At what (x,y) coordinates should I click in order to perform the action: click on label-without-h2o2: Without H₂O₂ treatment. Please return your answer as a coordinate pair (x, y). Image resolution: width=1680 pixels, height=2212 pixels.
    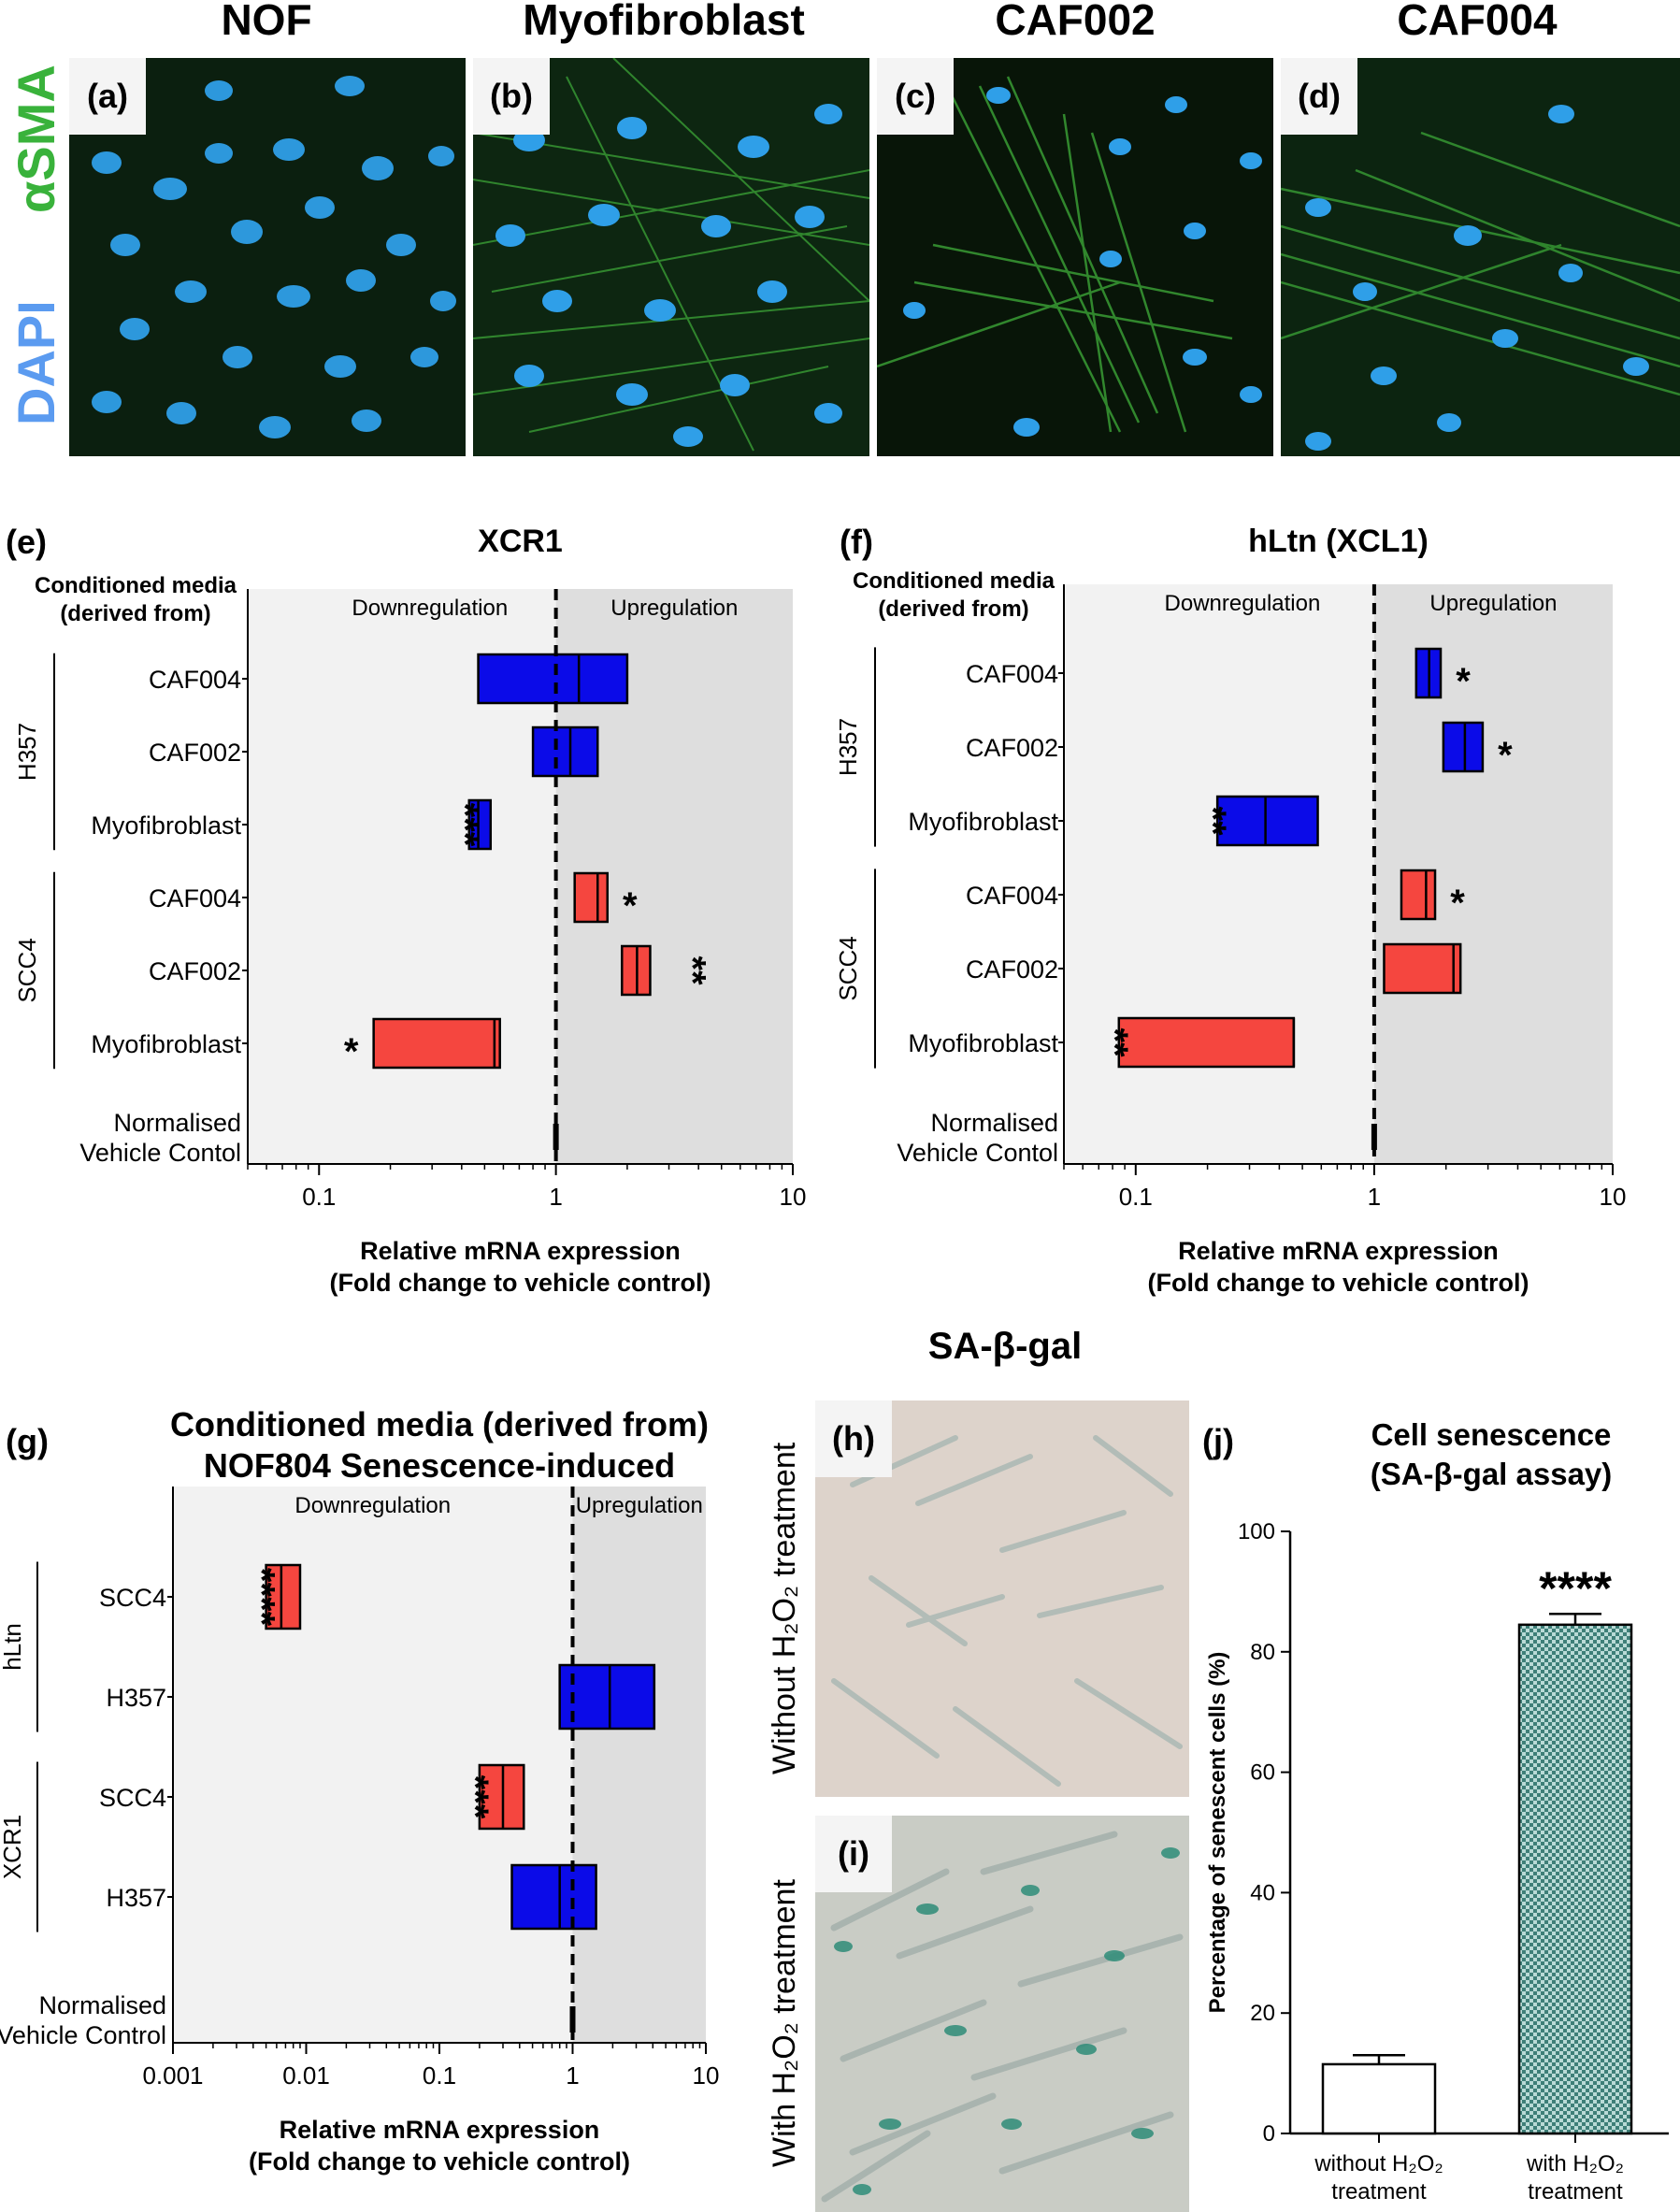
    Looking at the image, I should click on (784, 1608).